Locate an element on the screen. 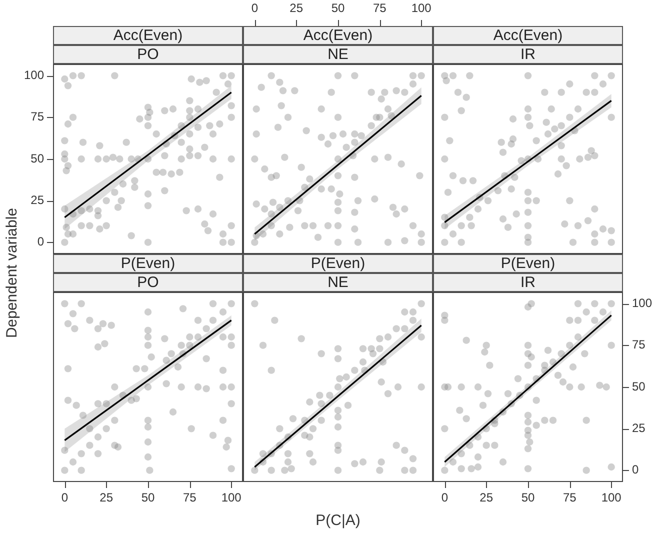 The height and width of the screenshot is (543, 659). x2-tick-label: 25 is located at coordinates (297, 8).